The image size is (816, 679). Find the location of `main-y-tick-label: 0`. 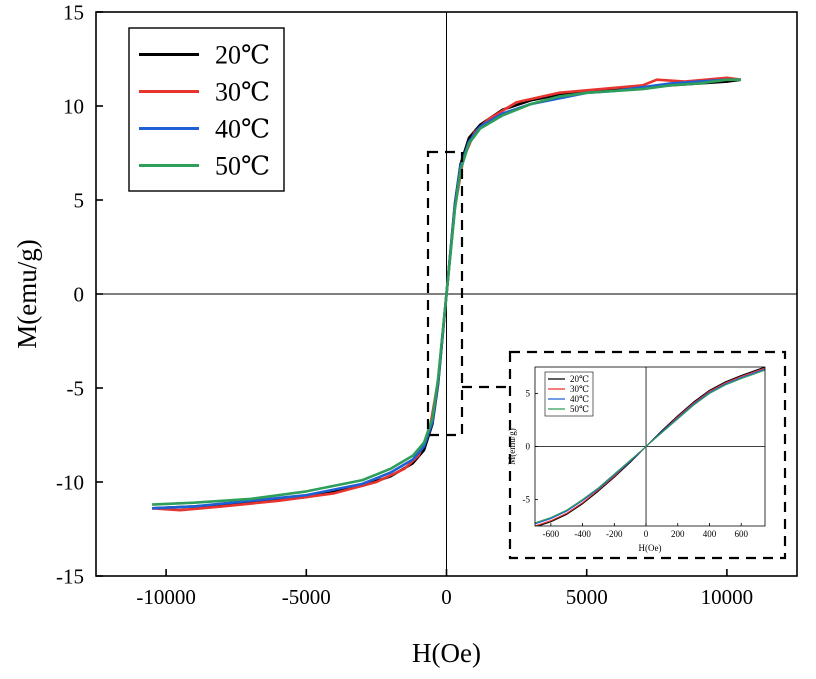

main-y-tick-label: 0 is located at coordinates (79, 294).